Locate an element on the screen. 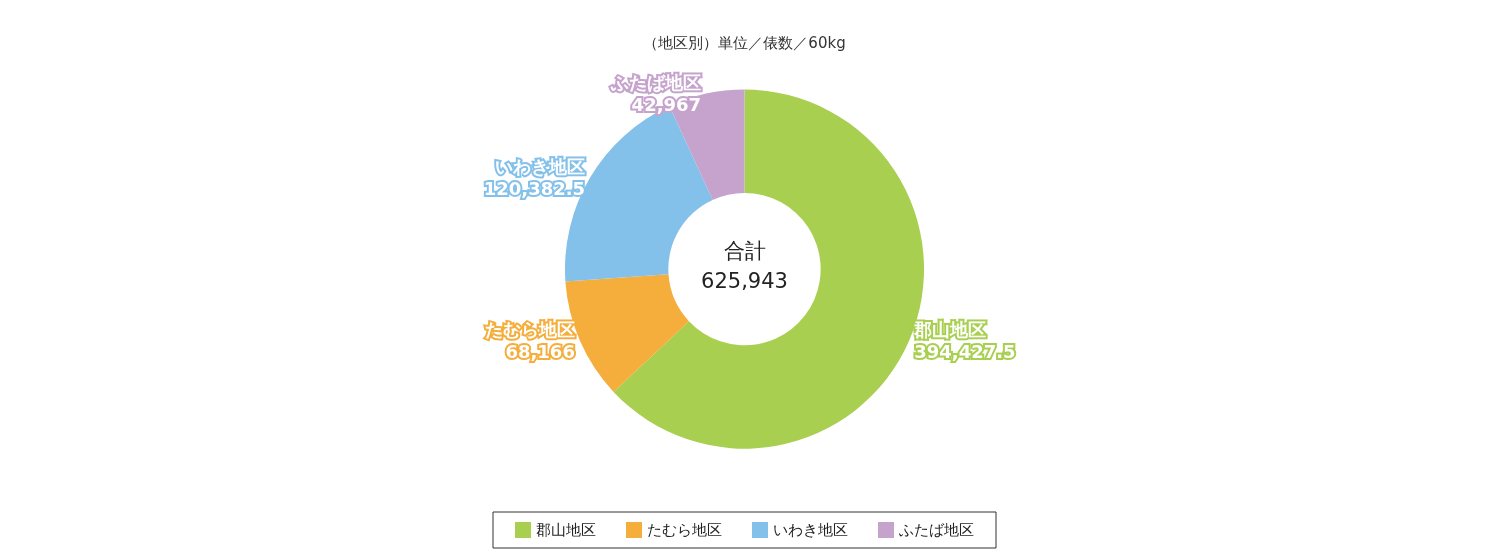 Image resolution: width=1489 pixels, height=560 pixels. slice-label: ふたば地区 is located at coordinates (656, 83).